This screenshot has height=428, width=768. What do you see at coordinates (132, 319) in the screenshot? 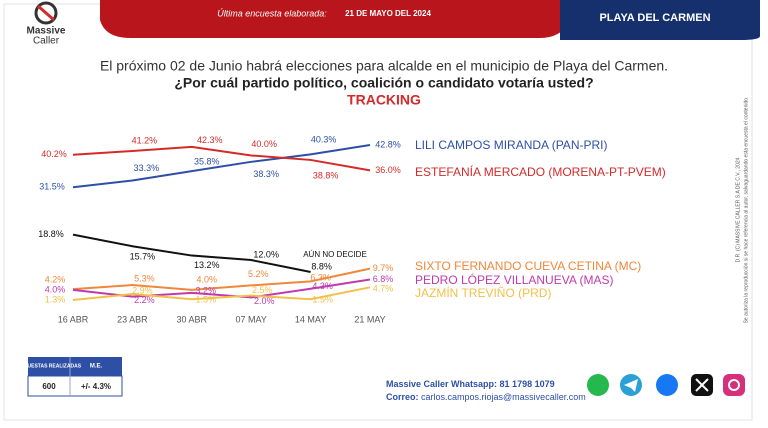
I see `x-tick-label: 23 ABR` at bounding box center [132, 319].